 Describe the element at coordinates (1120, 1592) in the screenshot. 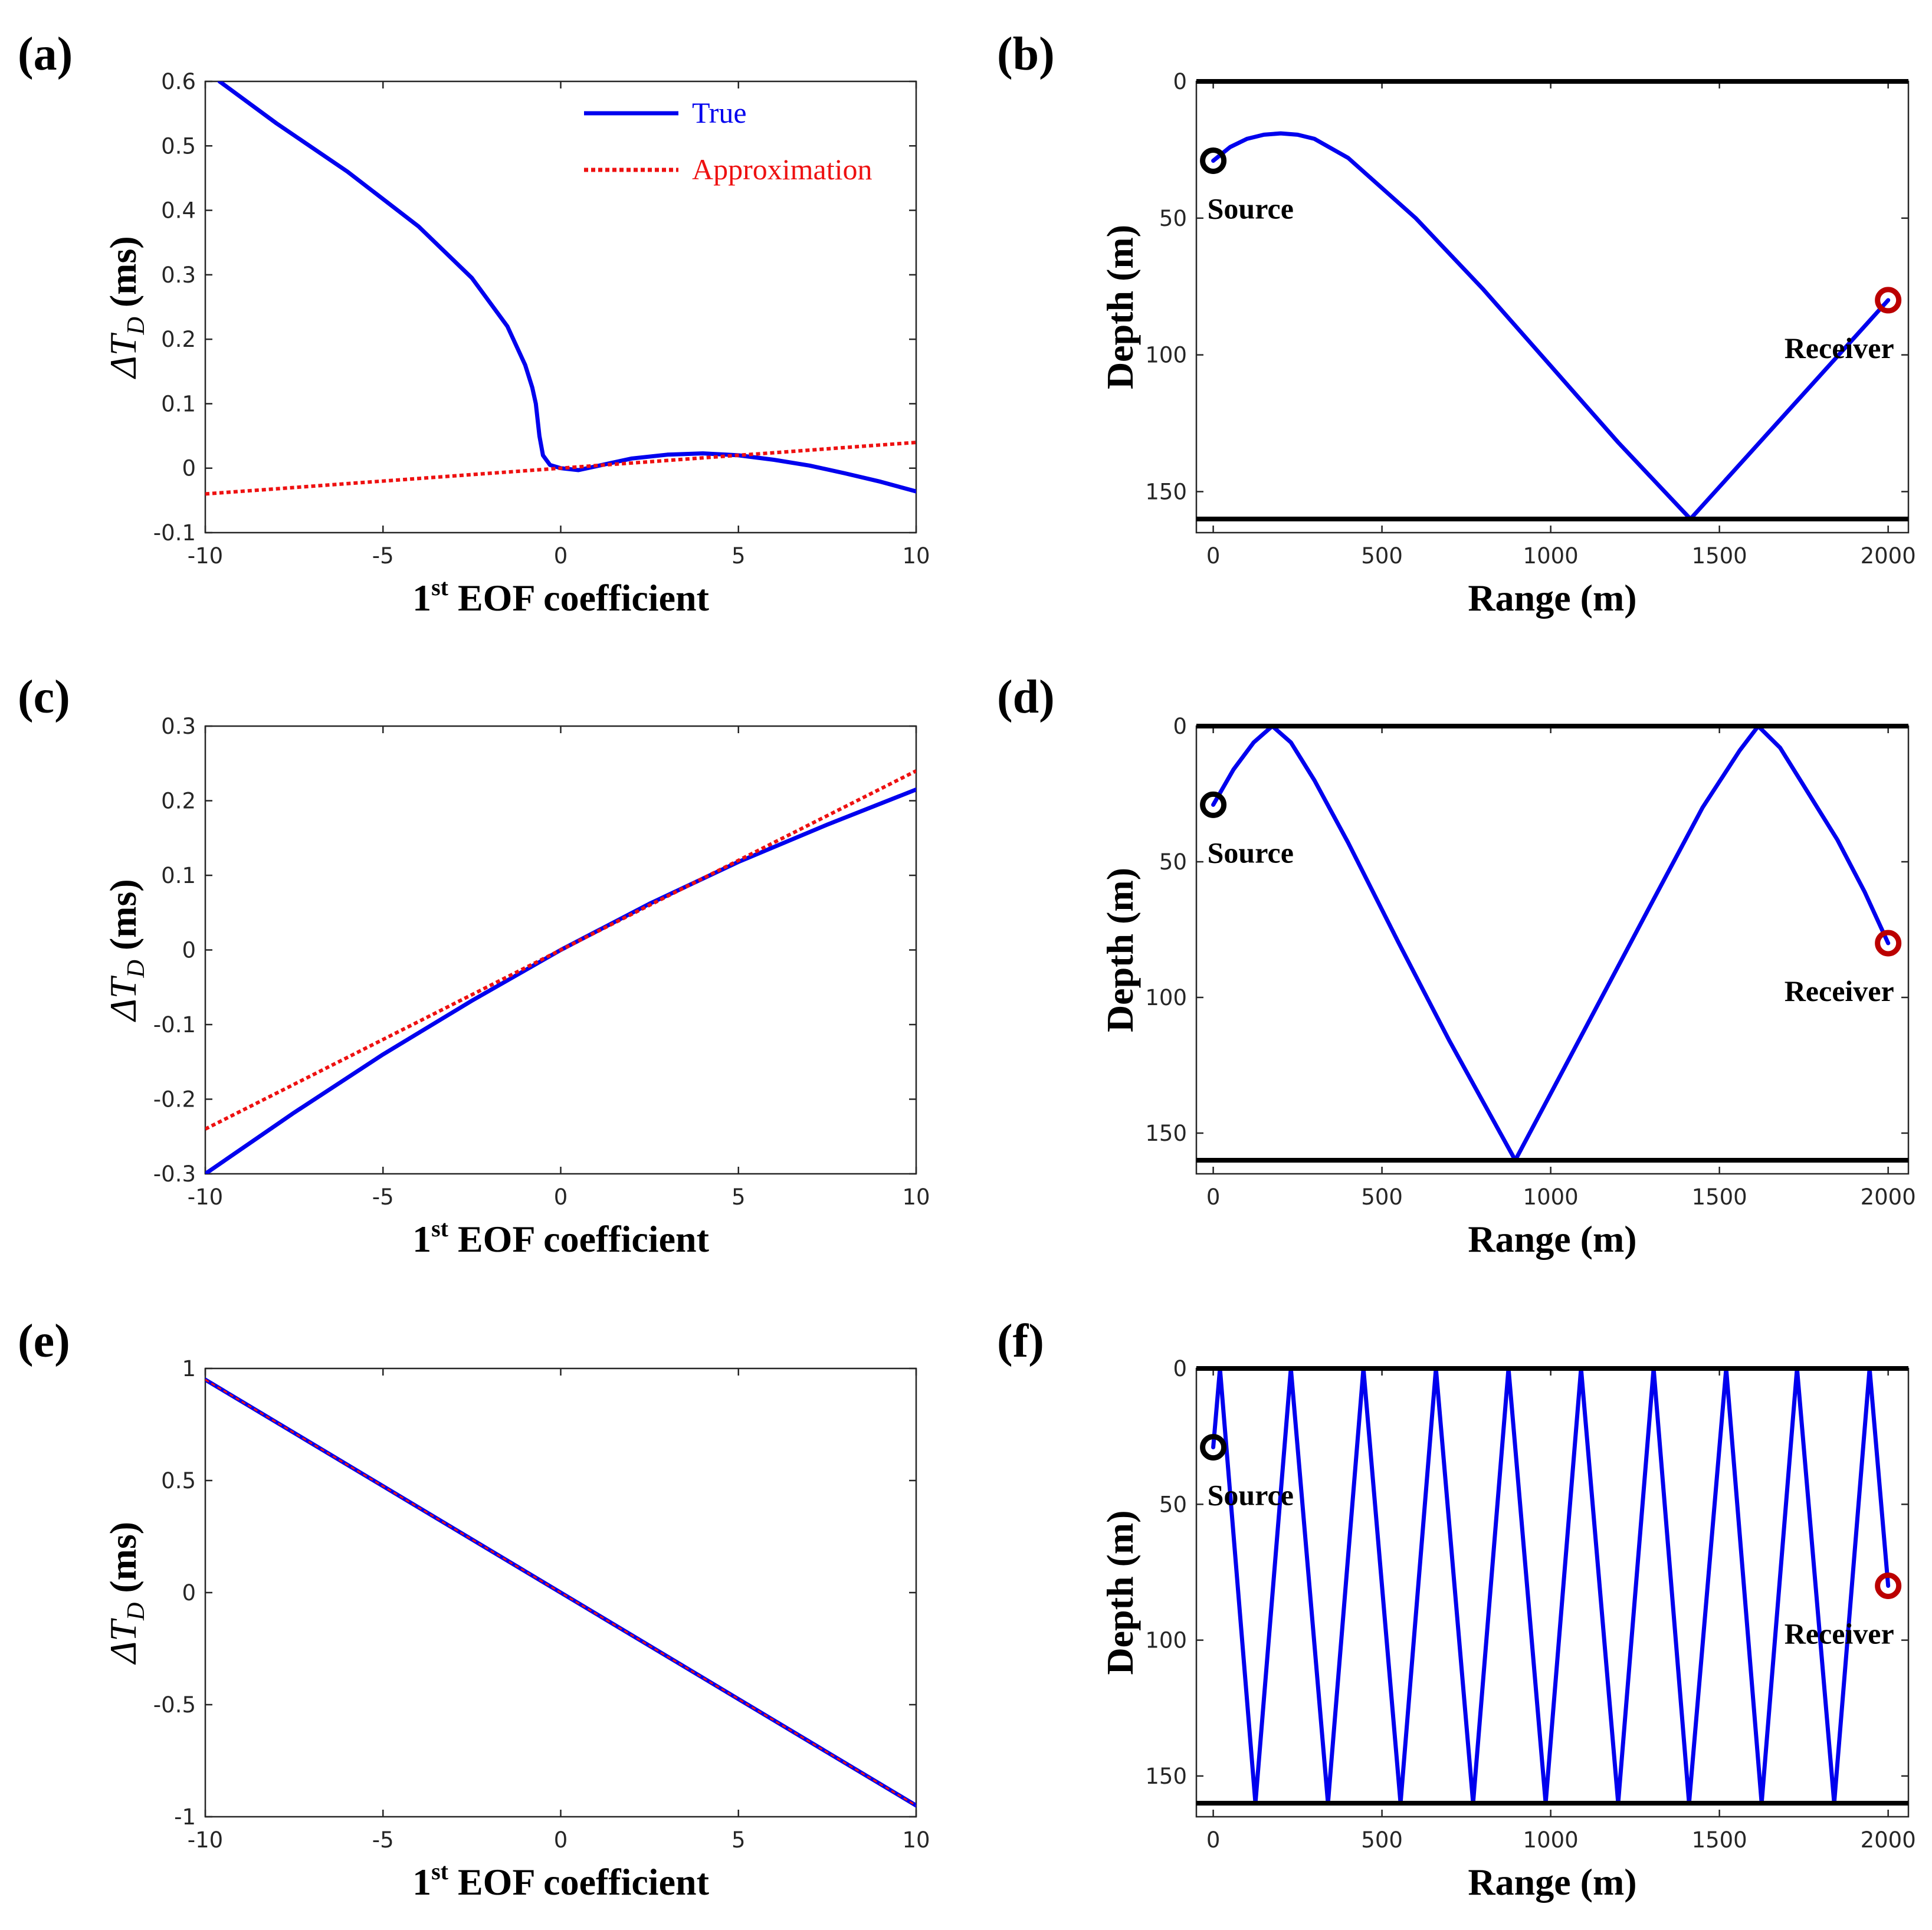

I see `y-axis-label-f: Depth (m)` at that location.